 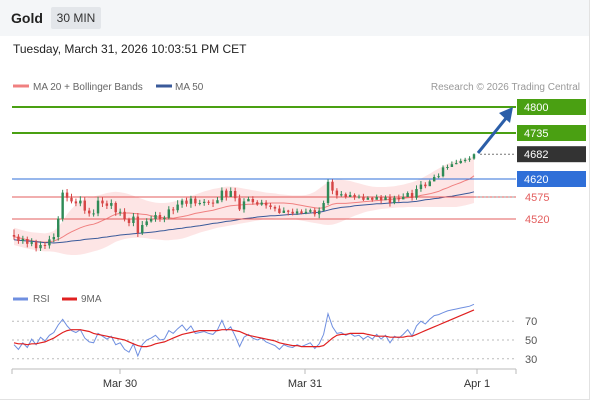 I want to click on timeframe-button: 30 MIN, so click(x=76, y=18).